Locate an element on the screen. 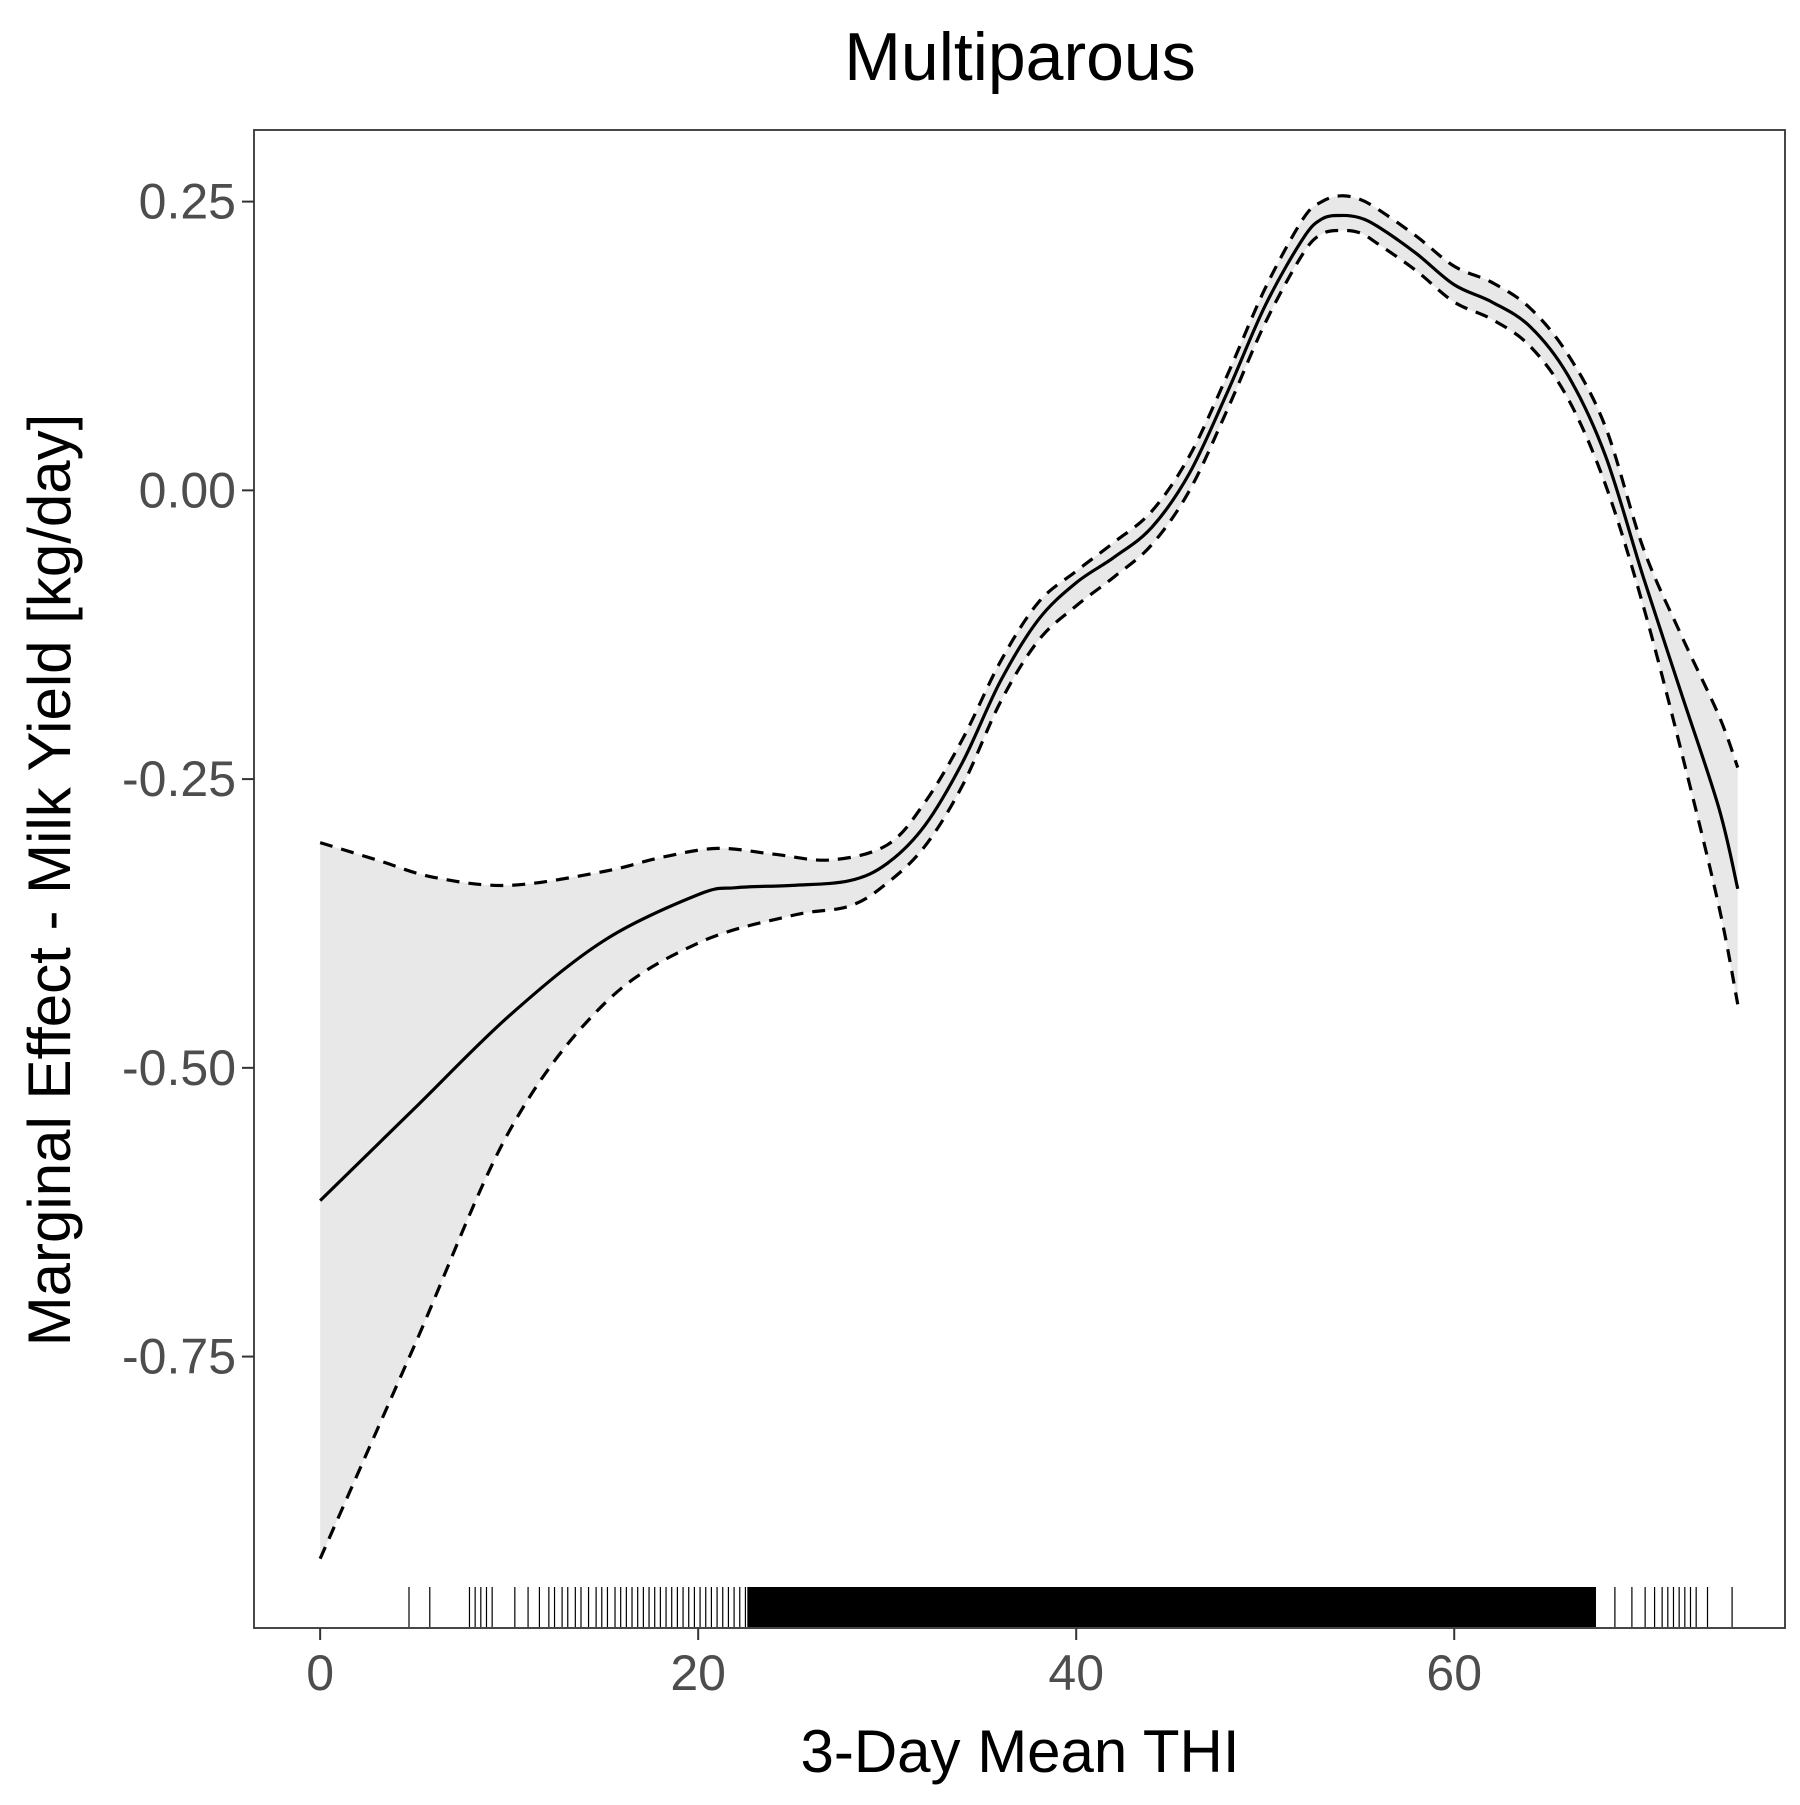  y-axis-label: Marginal Effect - Milk Yield [kg/day] is located at coordinates (49, 880).